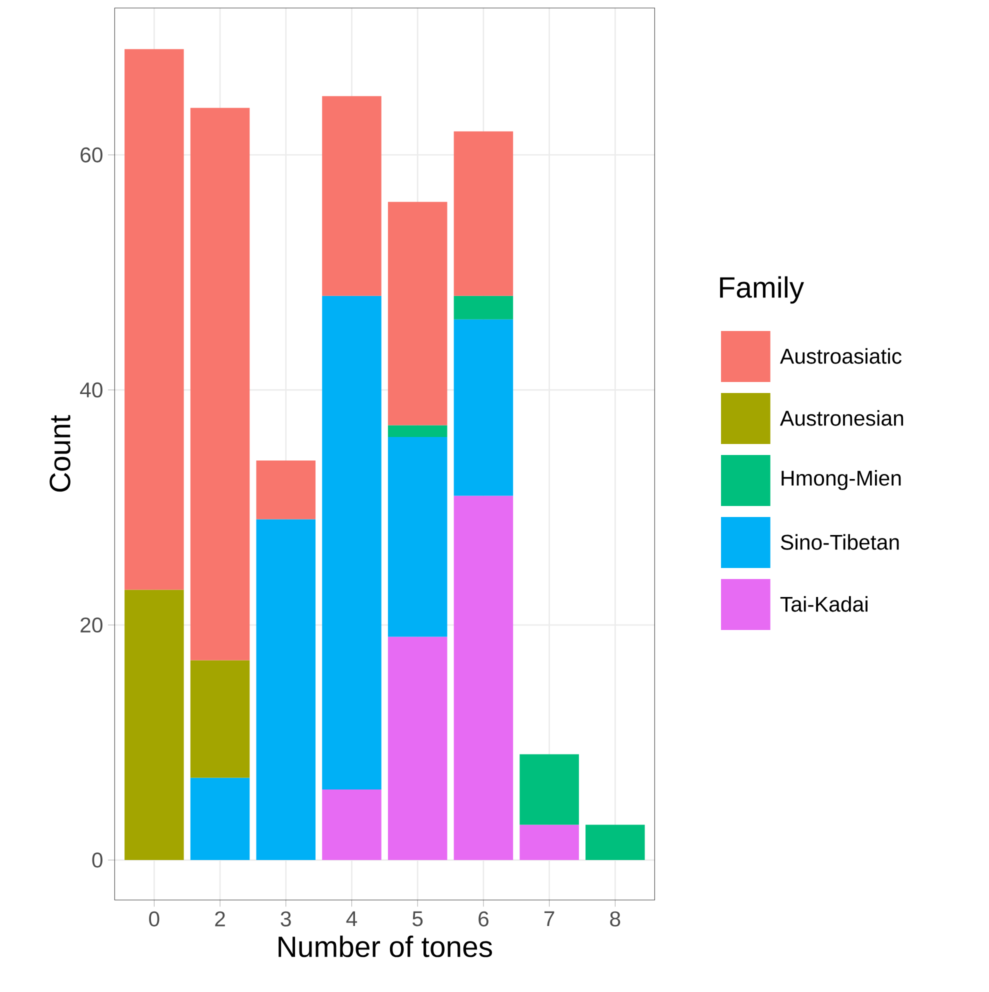  What do you see at coordinates (352, 918) in the screenshot?
I see `x-tick-label: 4` at bounding box center [352, 918].